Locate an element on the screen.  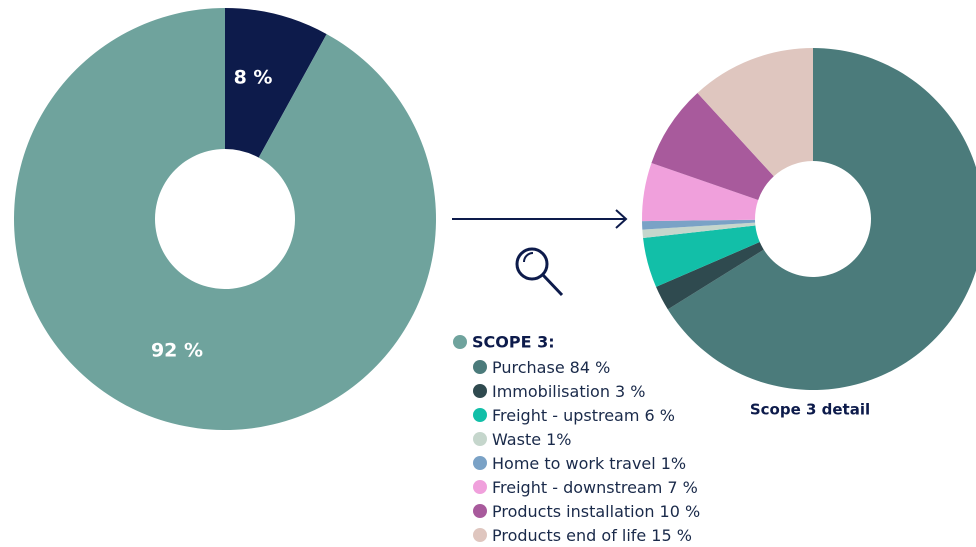
legend-entry: Products installation 10 % is located at coordinates (596, 511).